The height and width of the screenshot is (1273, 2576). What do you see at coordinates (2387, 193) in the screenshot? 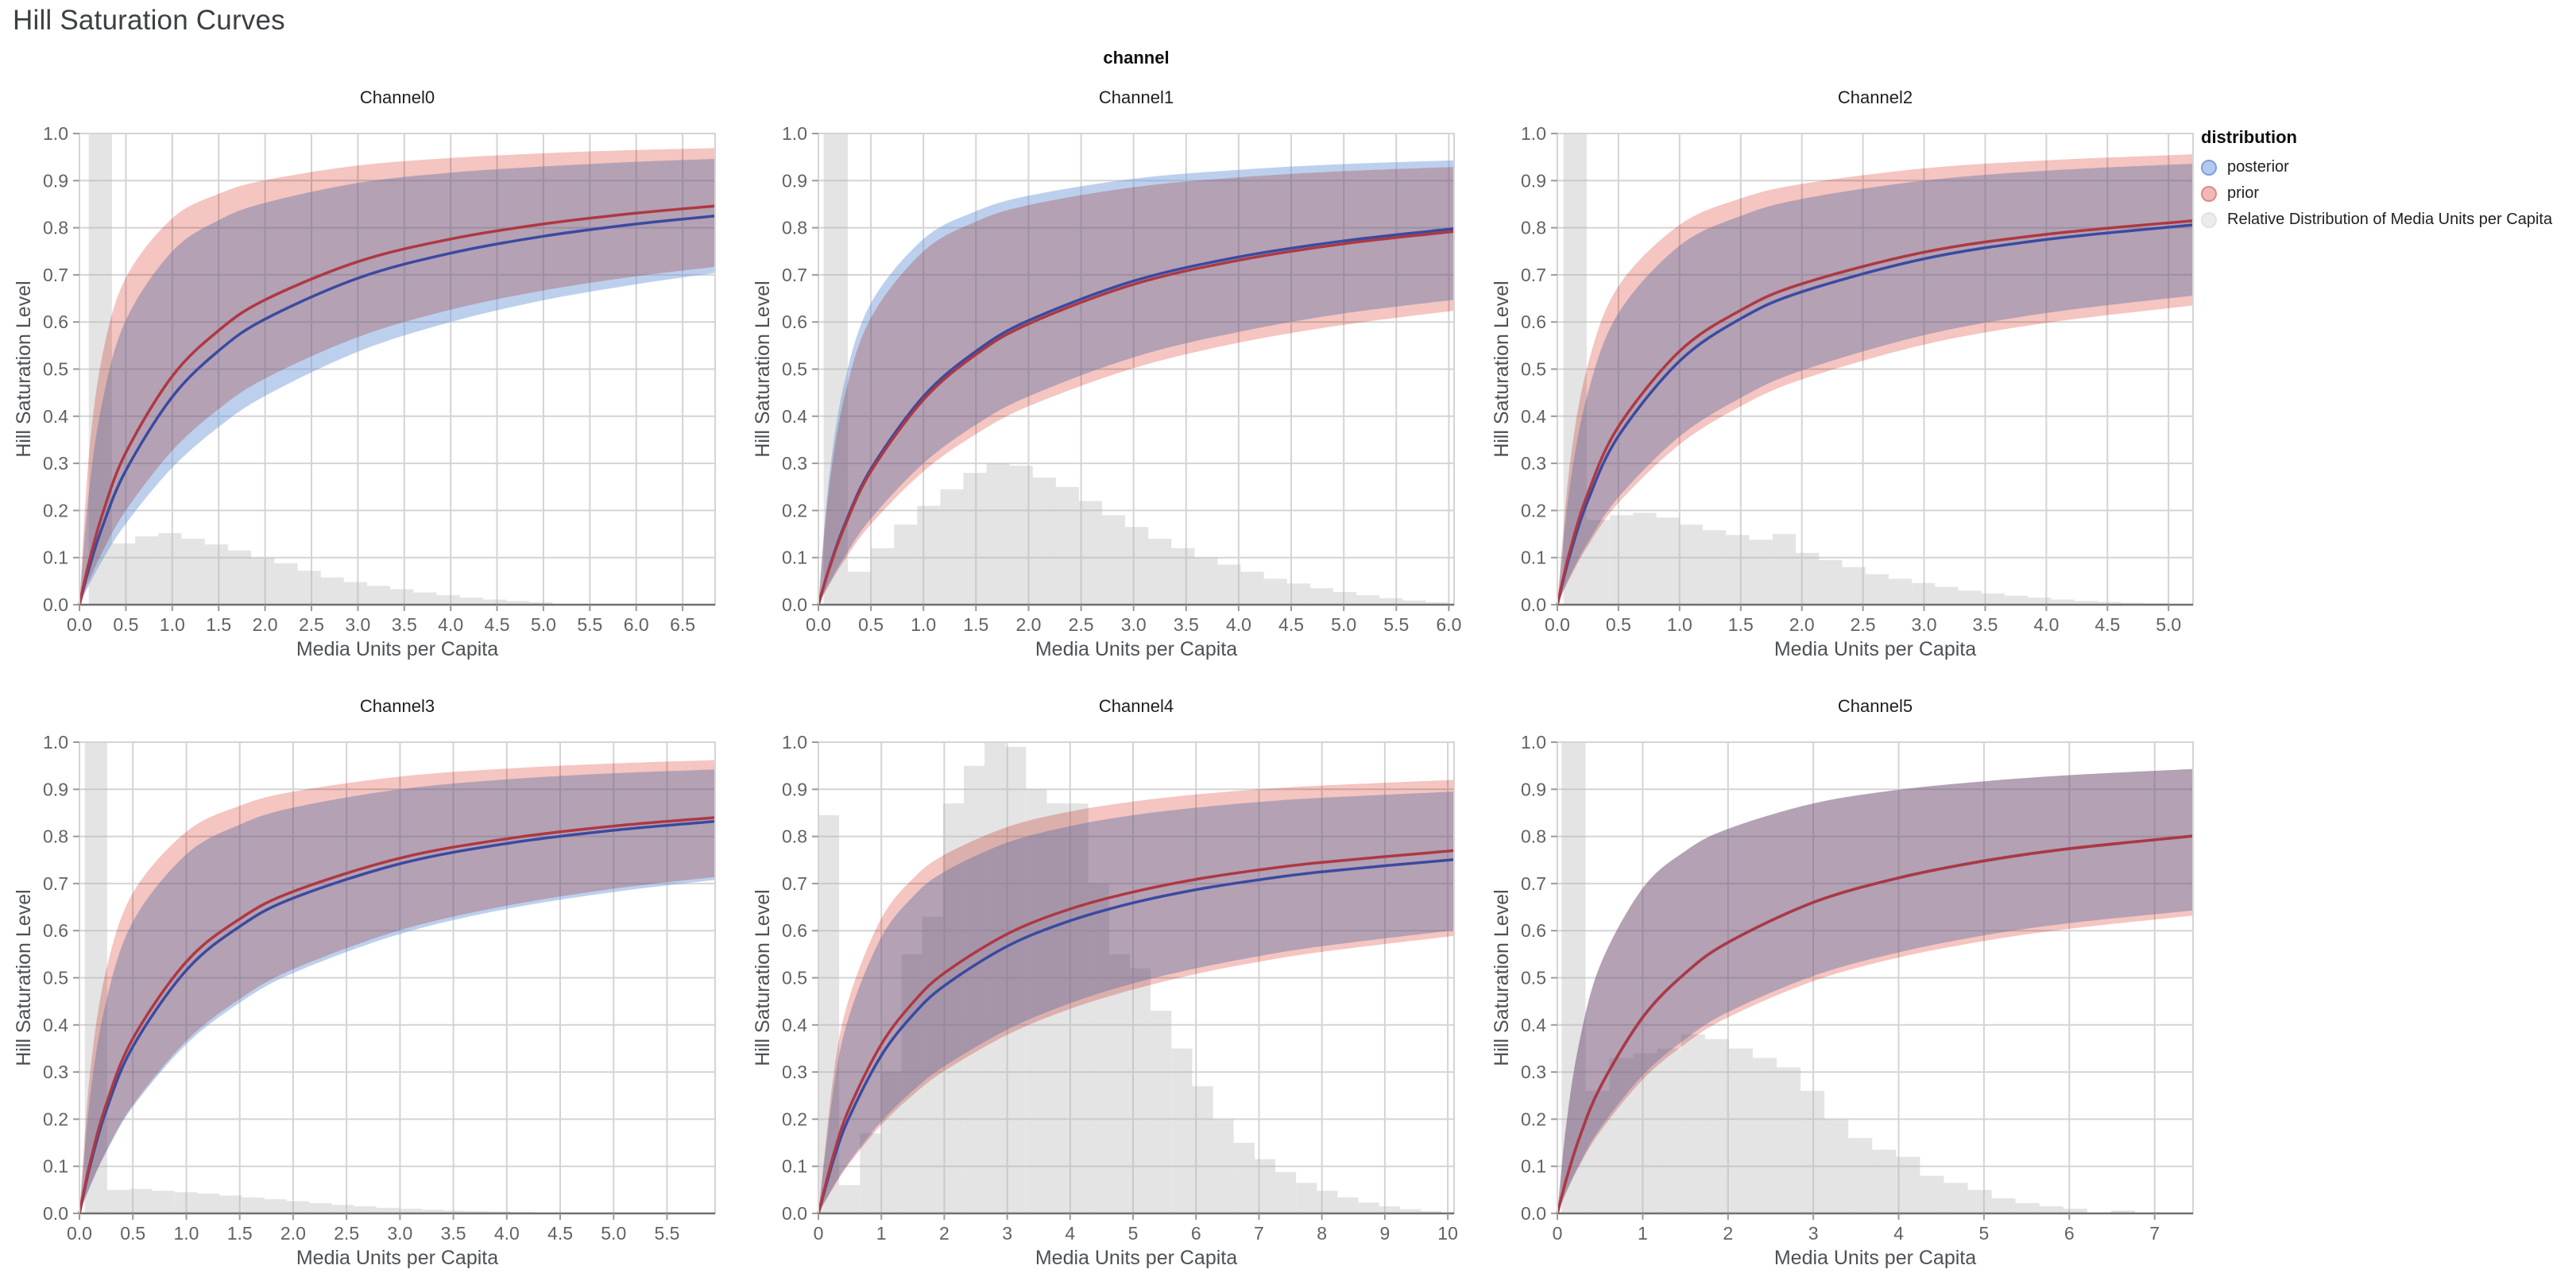
I see `legend-item-prior: prior` at bounding box center [2387, 193].